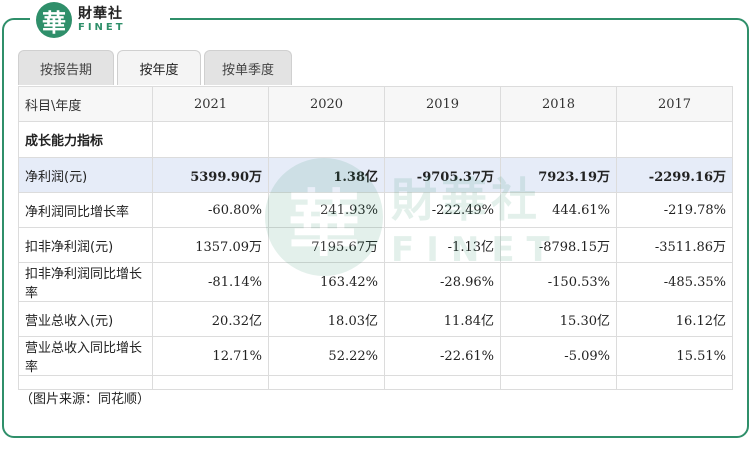  What do you see at coordinates (326, 245) in the screenshot?
I see `cell-value: 7195.67万` at bounding box center [326, 245].